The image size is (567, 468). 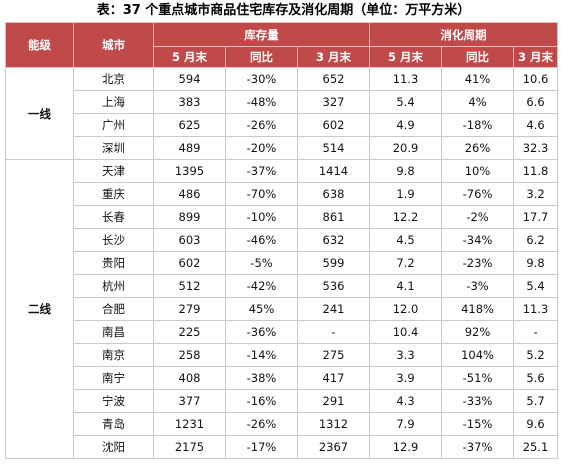 I want to click on inv-mar-cell: 861, so click(x=333, y=217).